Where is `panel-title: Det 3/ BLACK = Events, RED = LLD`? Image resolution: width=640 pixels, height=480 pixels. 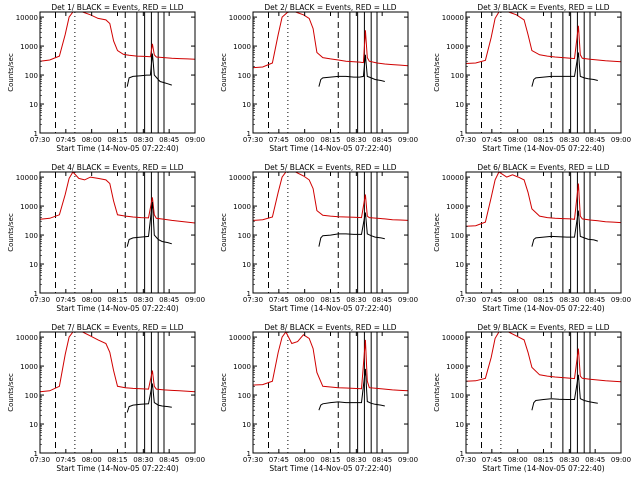
panel-title: Det 3/ BLACK = Events, RED = LLD is located at coordinates (543, 7).